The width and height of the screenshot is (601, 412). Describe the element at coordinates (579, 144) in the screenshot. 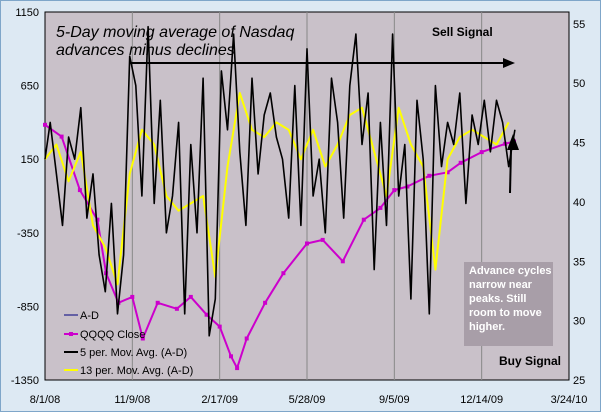

I see `right-tick-label: 45` at that location.